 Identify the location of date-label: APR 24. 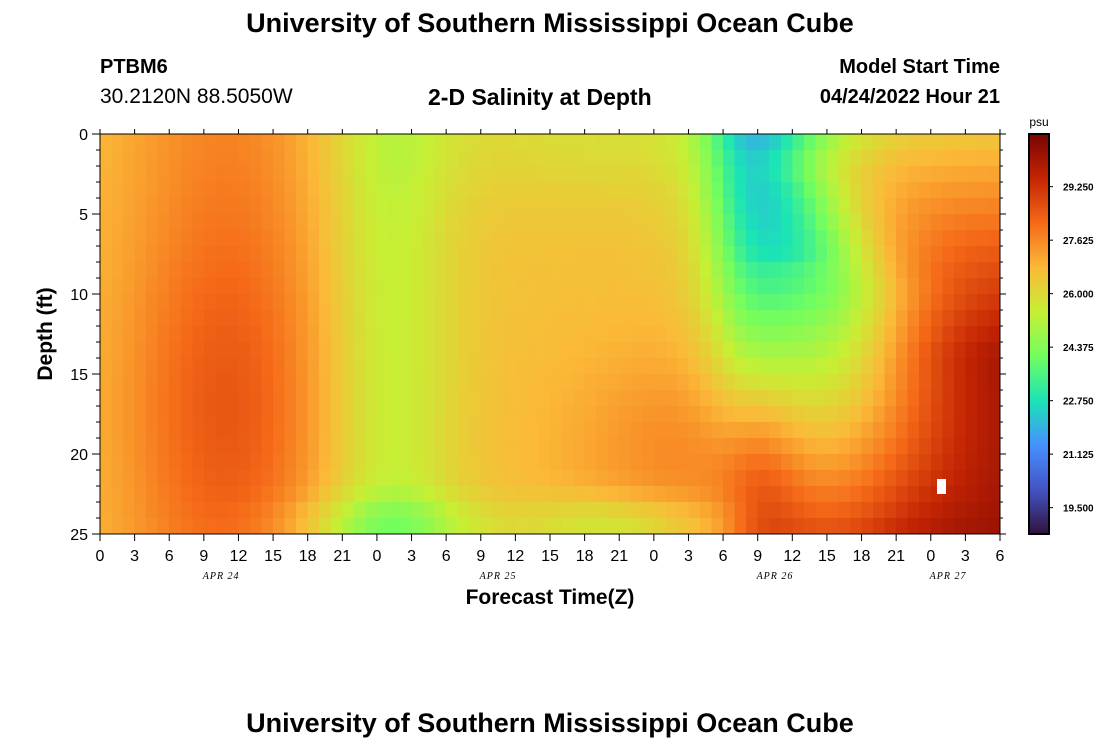
(221, 576).